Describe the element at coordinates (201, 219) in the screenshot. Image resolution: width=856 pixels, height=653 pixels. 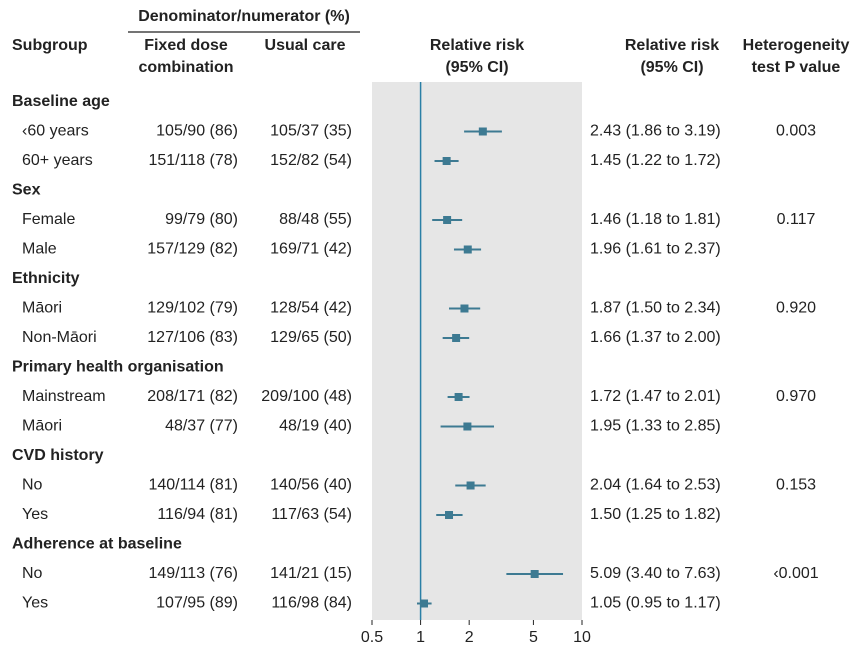
I see `fixed-value: 99/79 (80)` at that location.